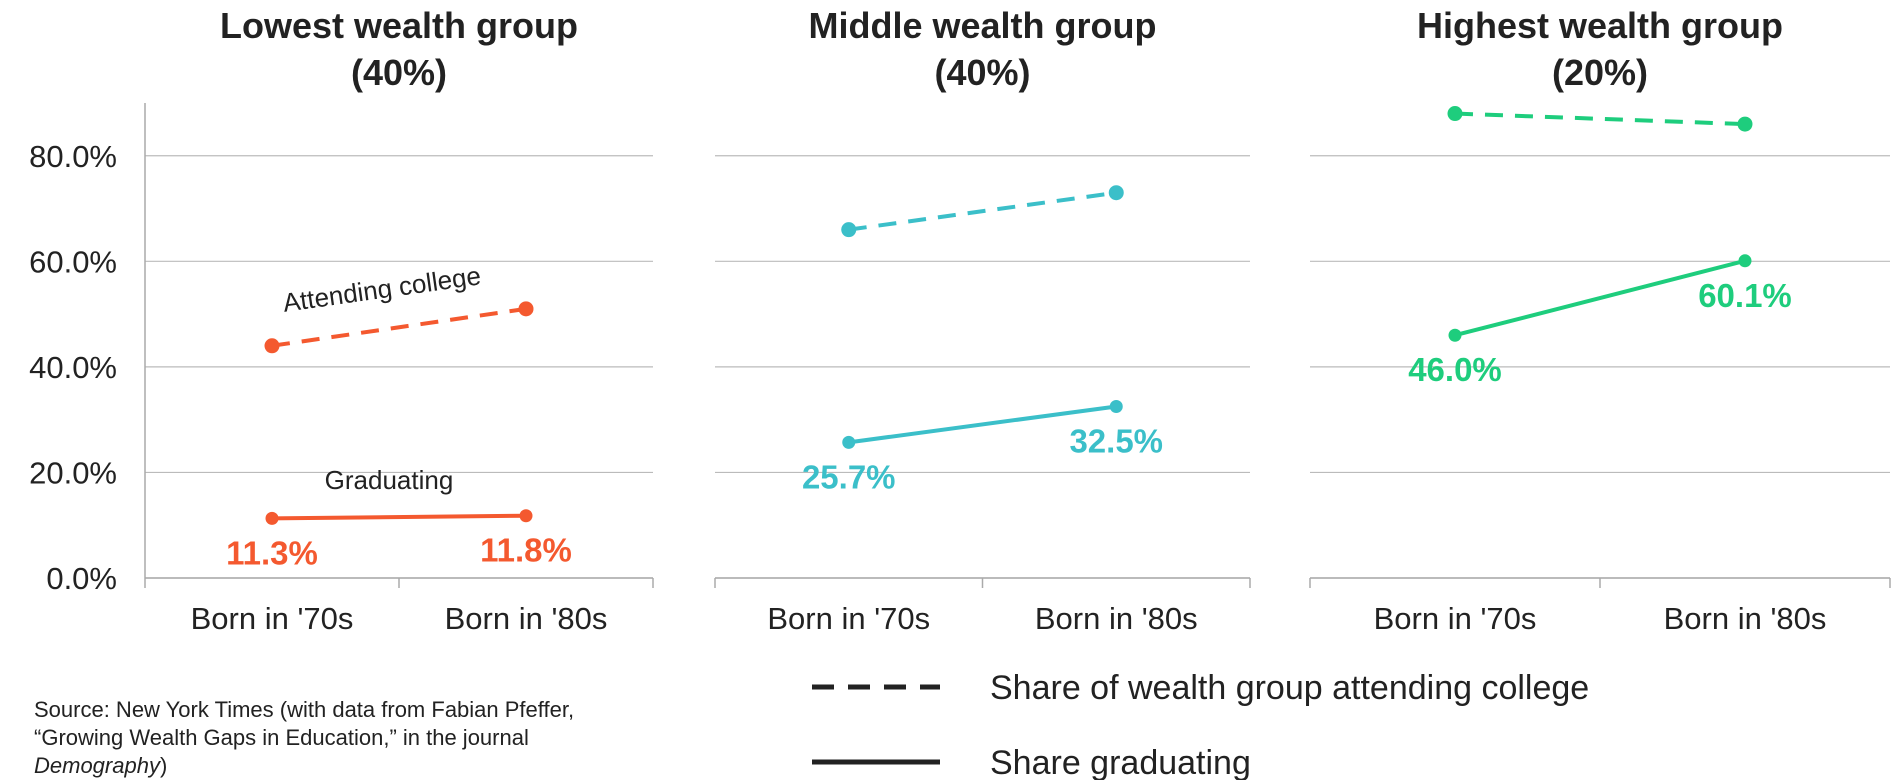  Describe the element at coordinates (849, 476) in the screenshot. I see `value-label: 25.7%` at that location.